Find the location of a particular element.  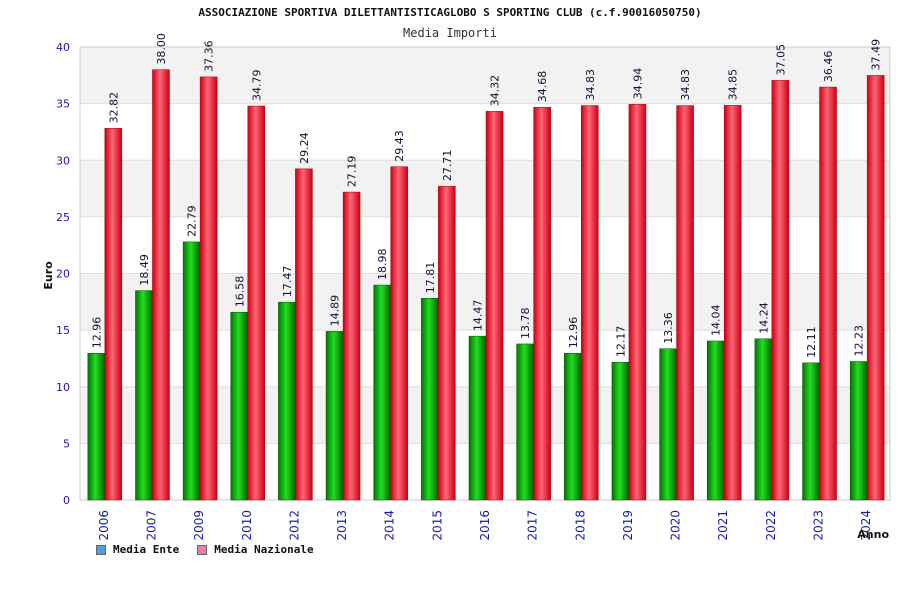

x-tick-label: 2024 is located at coordinates (866, 525).